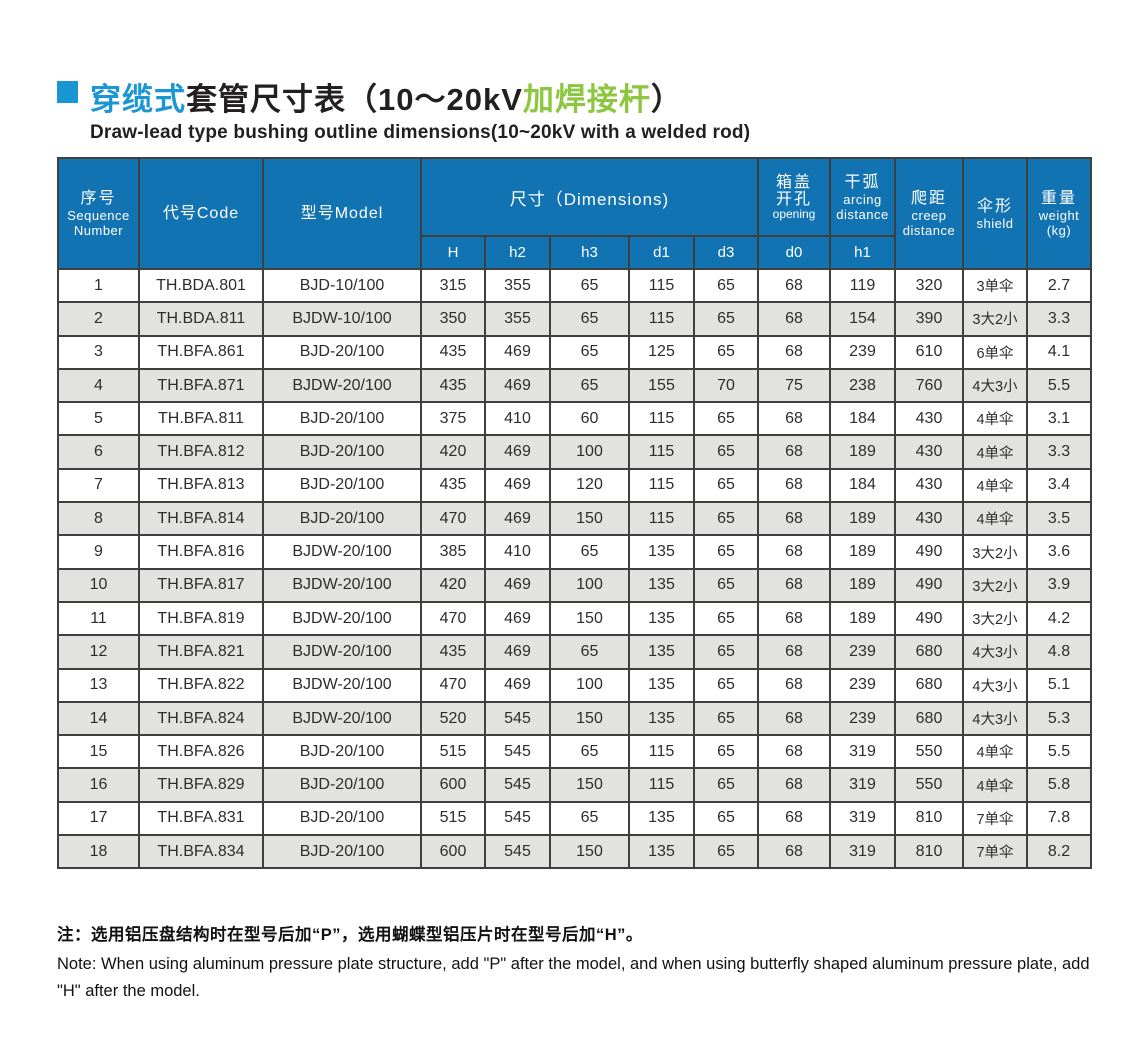  Describe the element at coordinates (201, 285) in the screenshot. I see `table-cell: TH.BDA.801` at that location.